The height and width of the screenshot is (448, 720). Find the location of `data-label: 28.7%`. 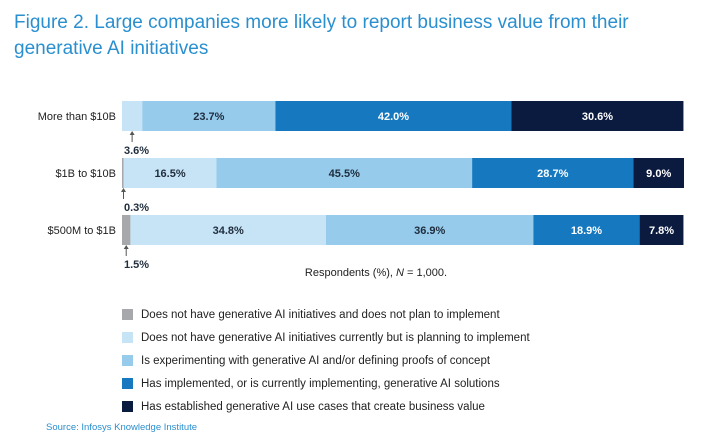

data-label: 28.7% is located at coordinates (552, 174).